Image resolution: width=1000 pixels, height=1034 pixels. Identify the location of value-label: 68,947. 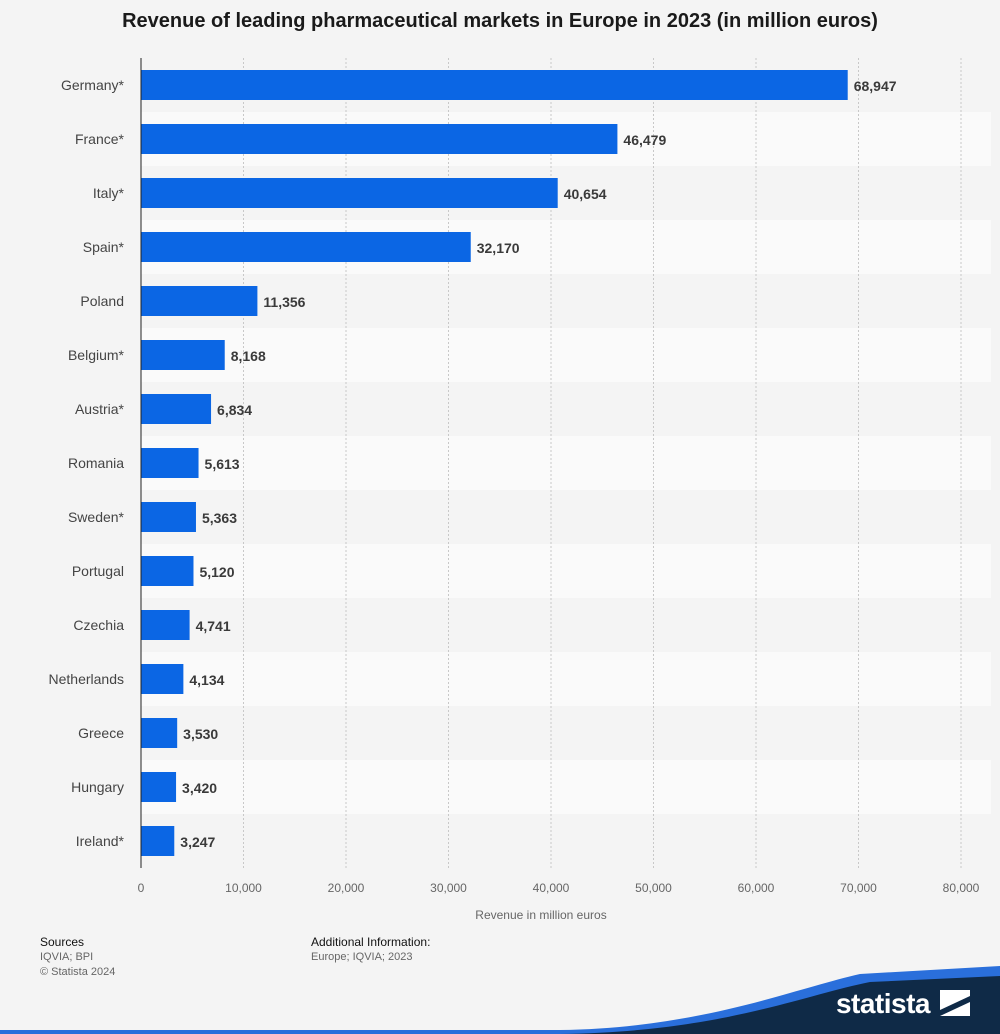
(875, 86).